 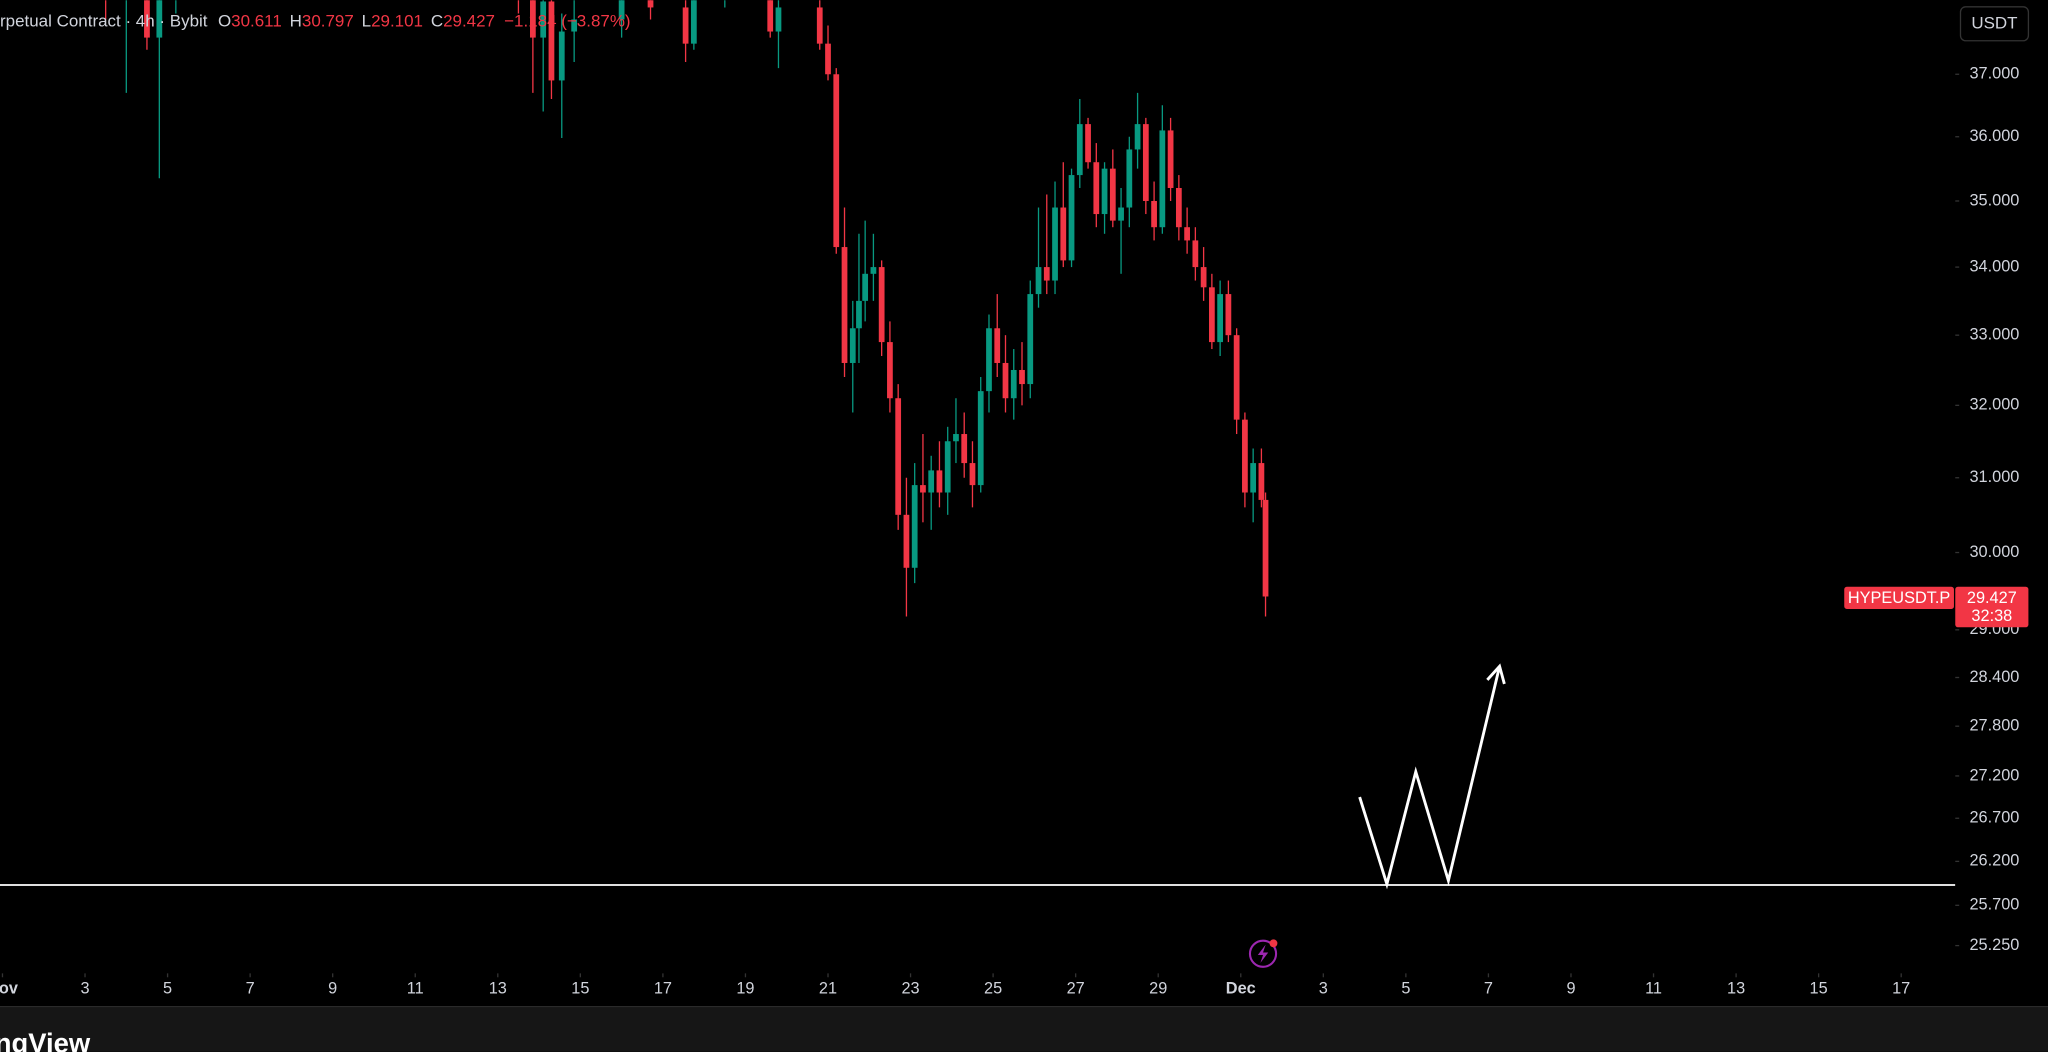 I want to click on y-tick-label: 35.000, so click(x=1994, y=200).